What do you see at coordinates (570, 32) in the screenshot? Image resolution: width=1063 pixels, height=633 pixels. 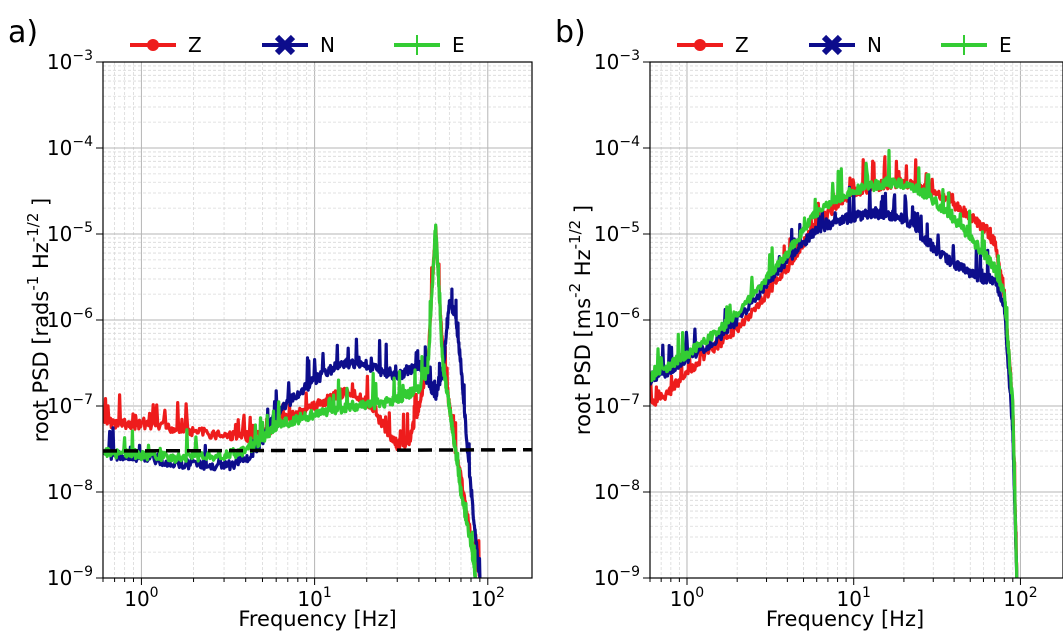 I see `panel-label: b)` at bounding box center [570, 32].